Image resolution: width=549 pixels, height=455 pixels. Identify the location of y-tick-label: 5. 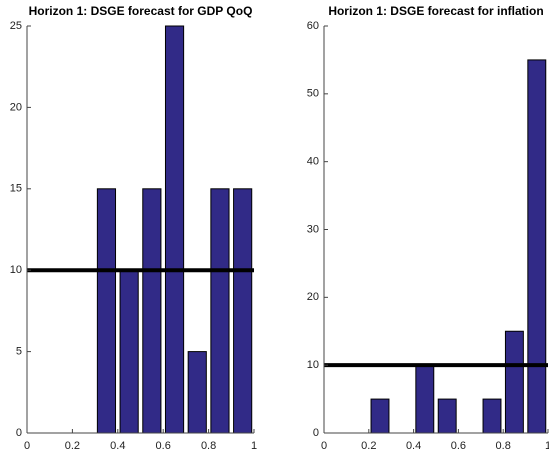
(19, 352).